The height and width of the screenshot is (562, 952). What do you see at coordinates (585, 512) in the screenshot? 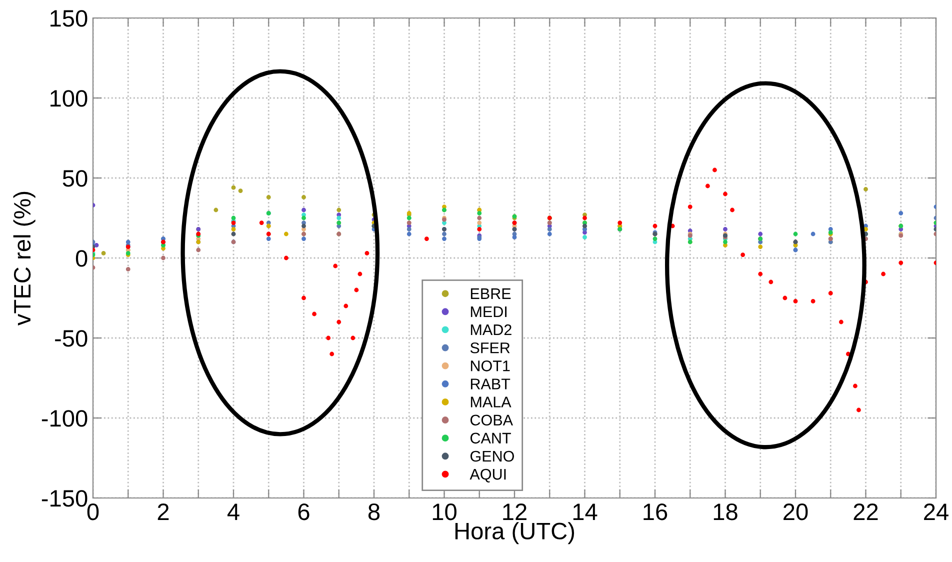
I see `x-tick-label: 14` at bounding box center [585, 512].